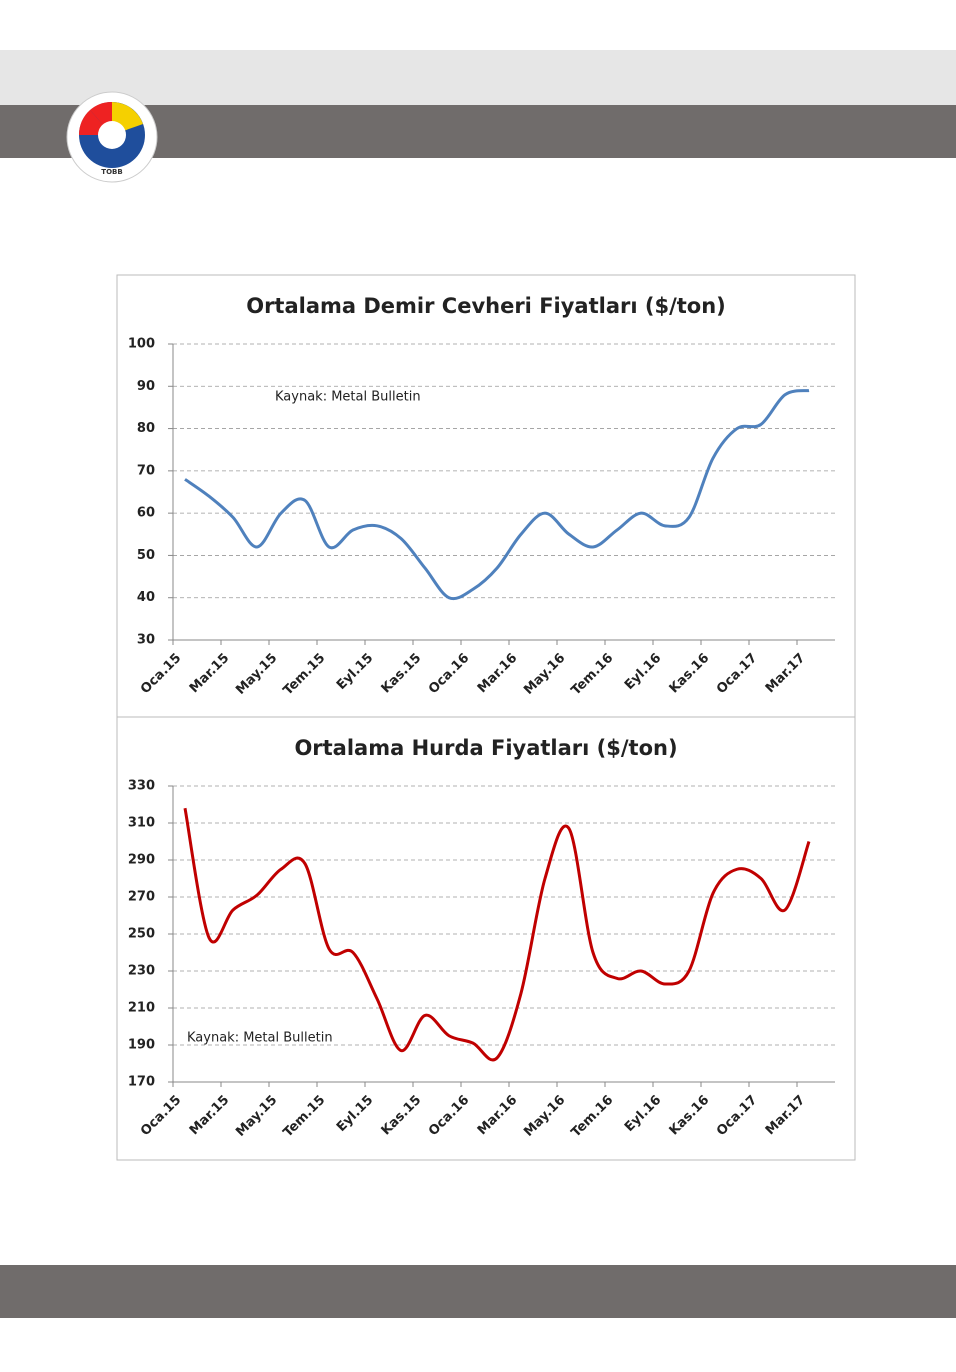  Describe the element at coordinates (141, 934) in the screenshot. I see `y-tick-label: 250` at that location.